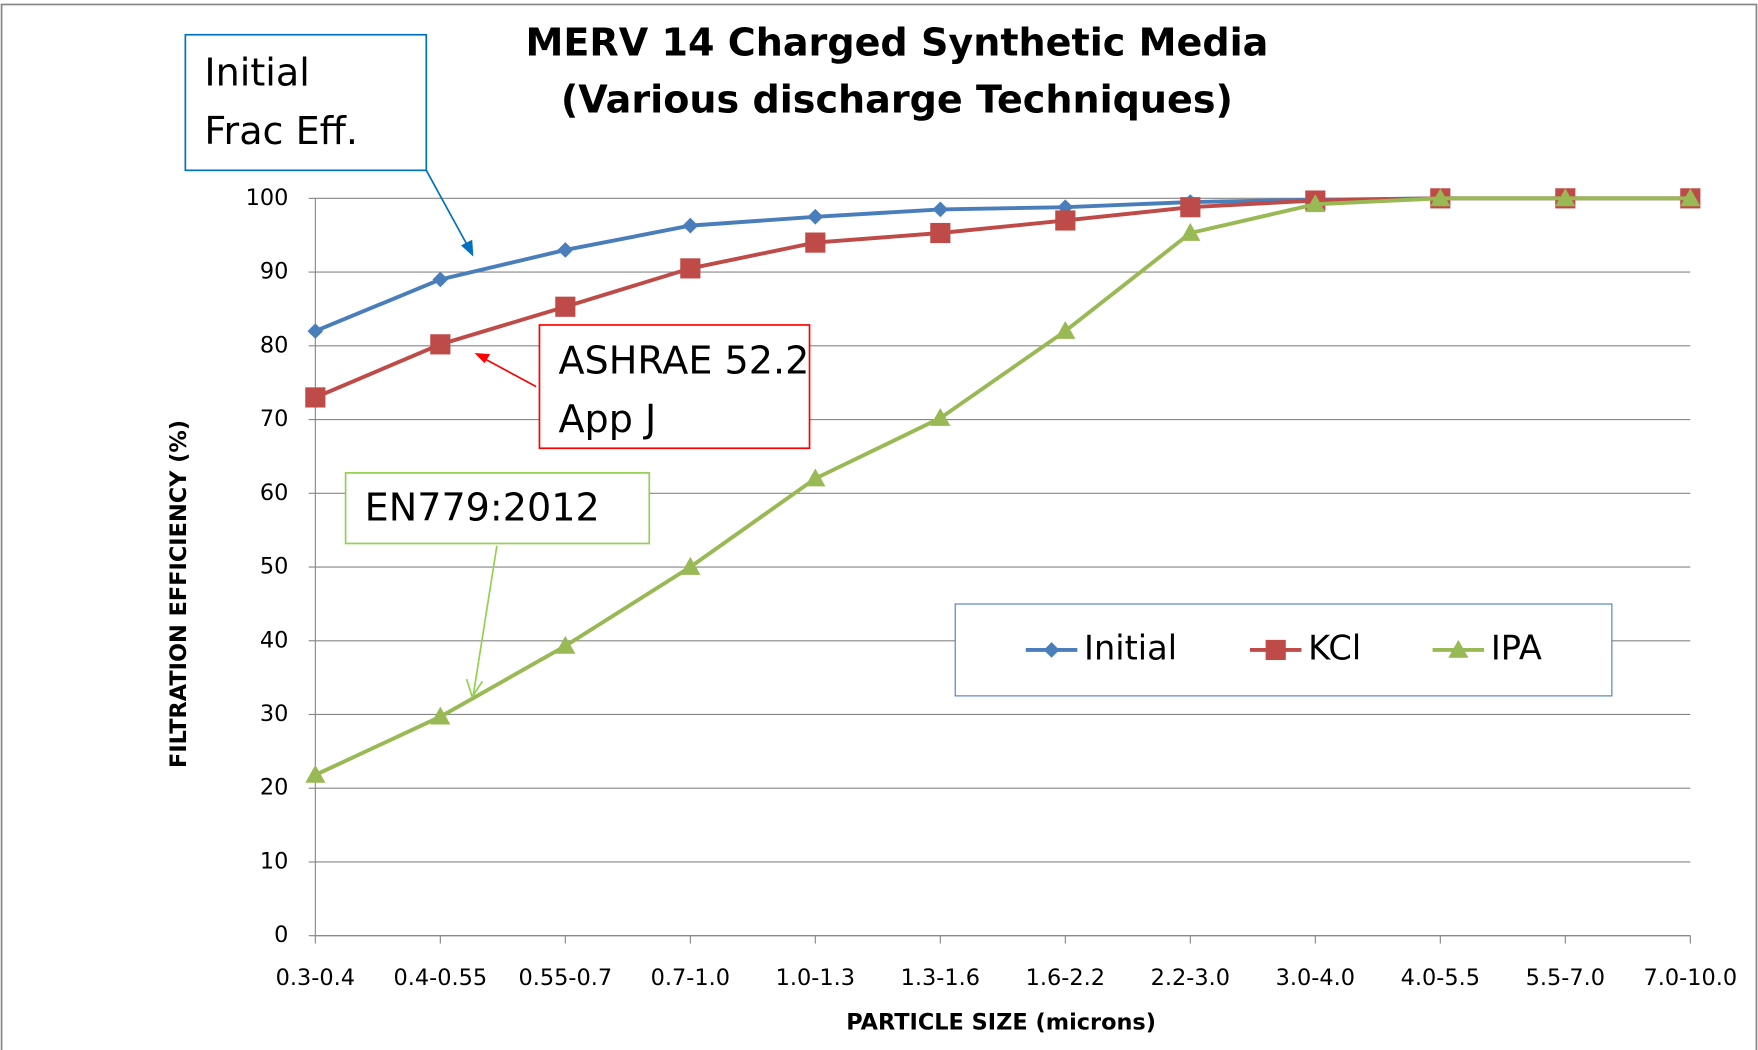 The width and height of the screenshot is (1758, 1050). What do you see at coordinates (281, 935) in the screenshot?
I see `y-tick-label: 0` at bounding box center [281, 935].